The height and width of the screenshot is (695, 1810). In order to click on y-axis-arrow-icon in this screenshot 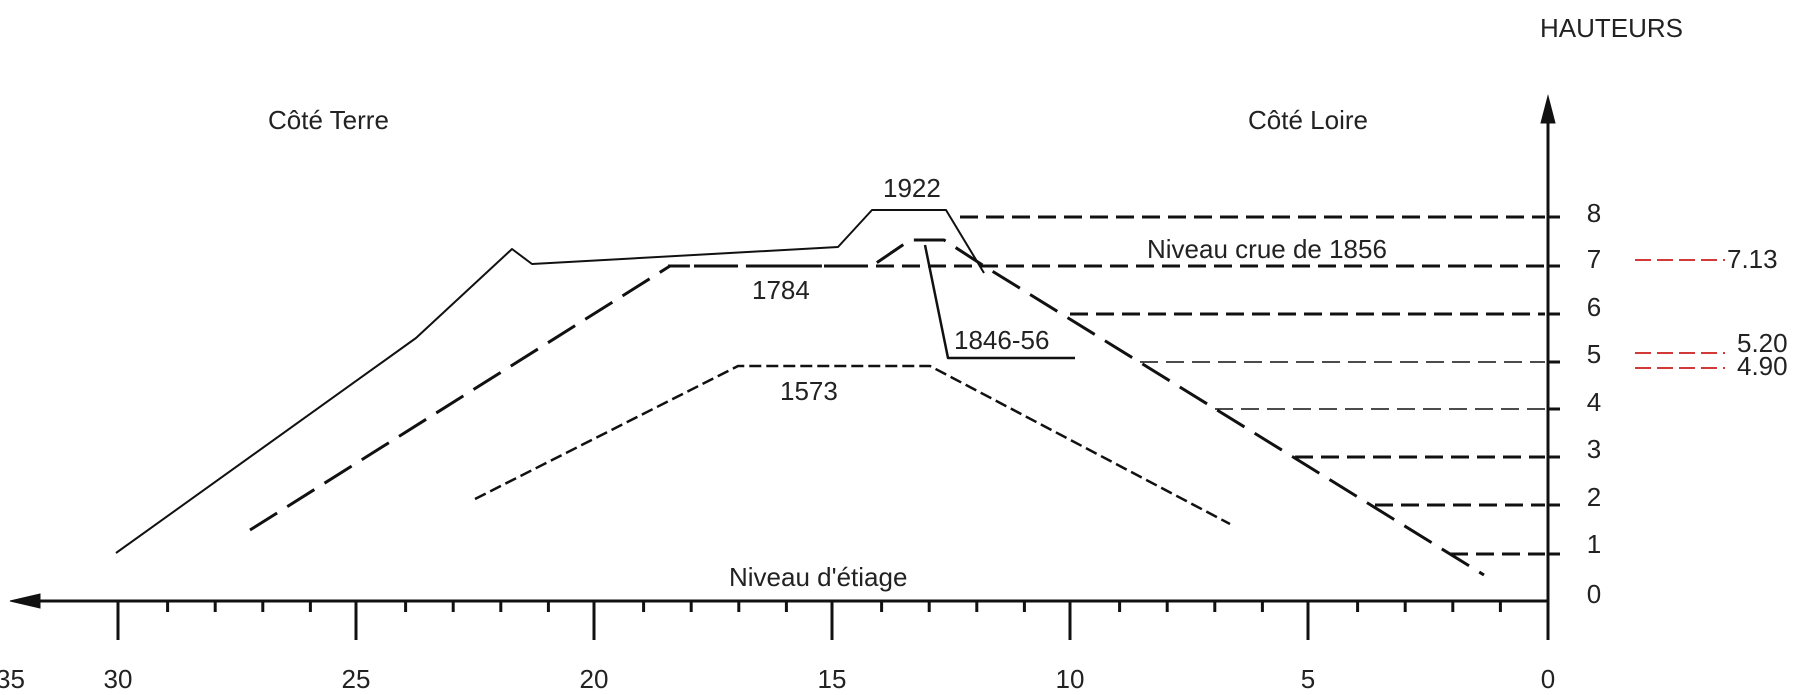, I will do `click(1548, 109)`.